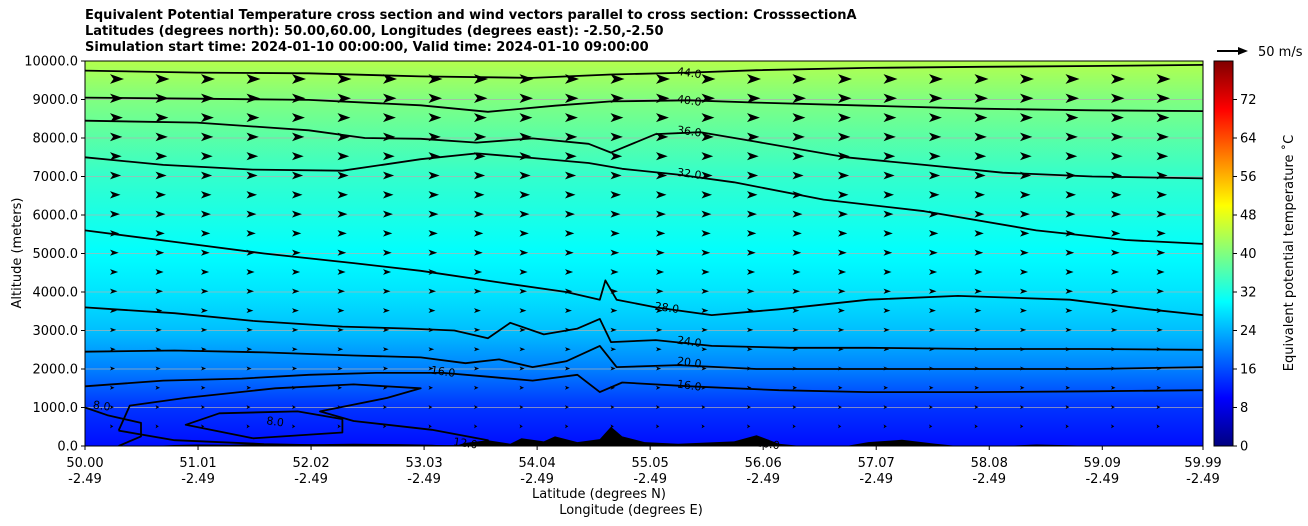  I want to click on y-tick-label-3: 3000.0, so click(56, 331).